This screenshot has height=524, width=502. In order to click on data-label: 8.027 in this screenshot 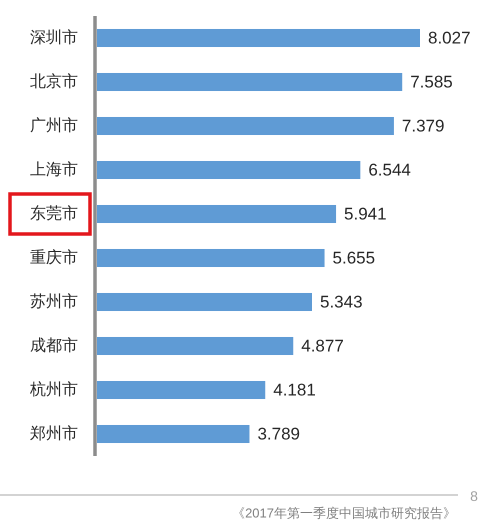, I will do `click(449, 38)`.